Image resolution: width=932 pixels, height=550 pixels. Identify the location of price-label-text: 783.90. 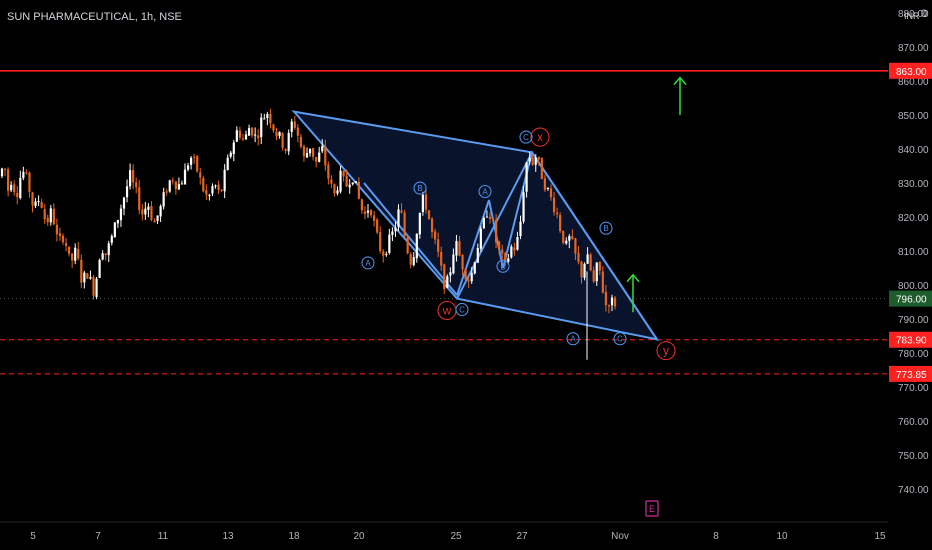
(911, 341).